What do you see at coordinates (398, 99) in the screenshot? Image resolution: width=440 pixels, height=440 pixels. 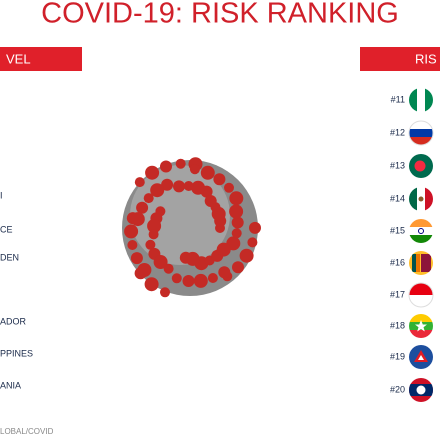 I see `rank-label: #11` at bounding box center [398, 99].